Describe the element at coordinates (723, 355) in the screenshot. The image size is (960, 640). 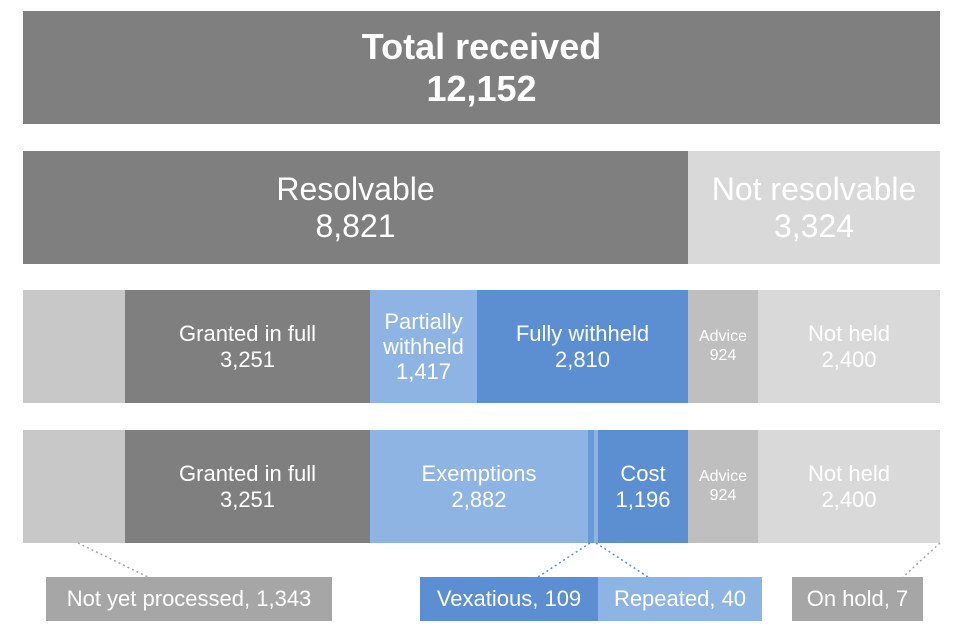
I see `row3-advice-value: 924` at that location.